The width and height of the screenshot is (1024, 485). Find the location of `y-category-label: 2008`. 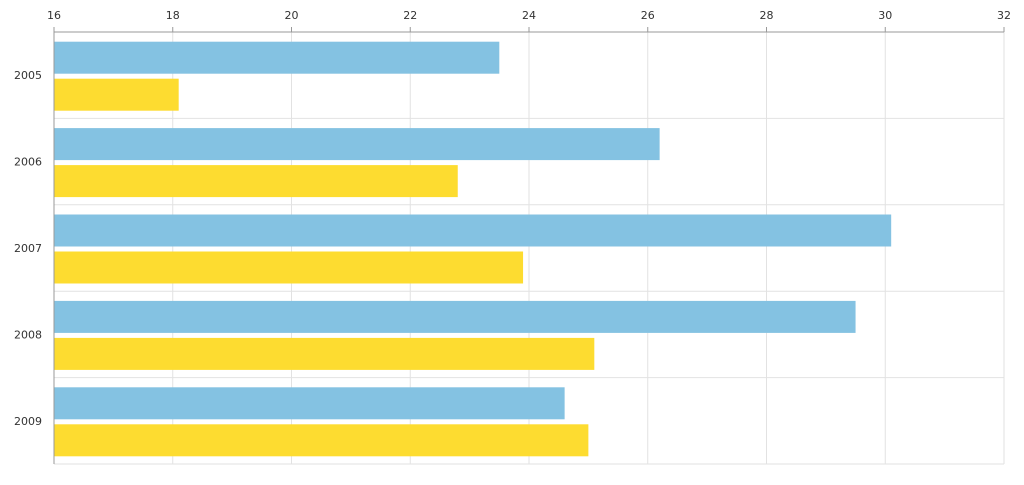

y-category-label: 2008 is located at coordinates (28, 334).